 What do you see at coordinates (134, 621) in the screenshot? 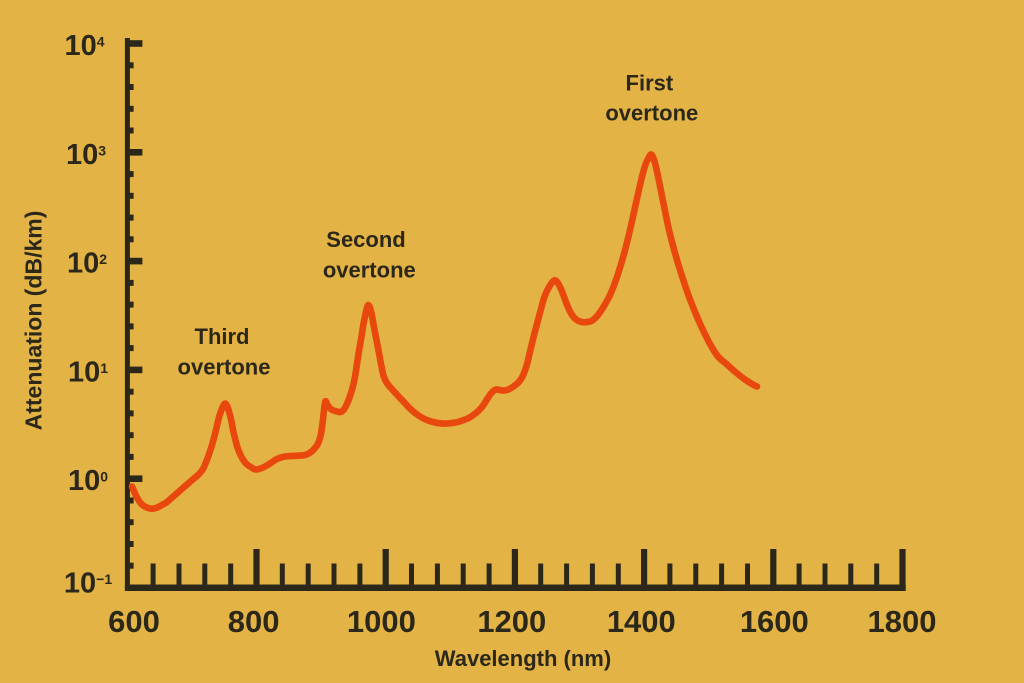
I see `svg-text: 600` at bounding box center [134, 621].